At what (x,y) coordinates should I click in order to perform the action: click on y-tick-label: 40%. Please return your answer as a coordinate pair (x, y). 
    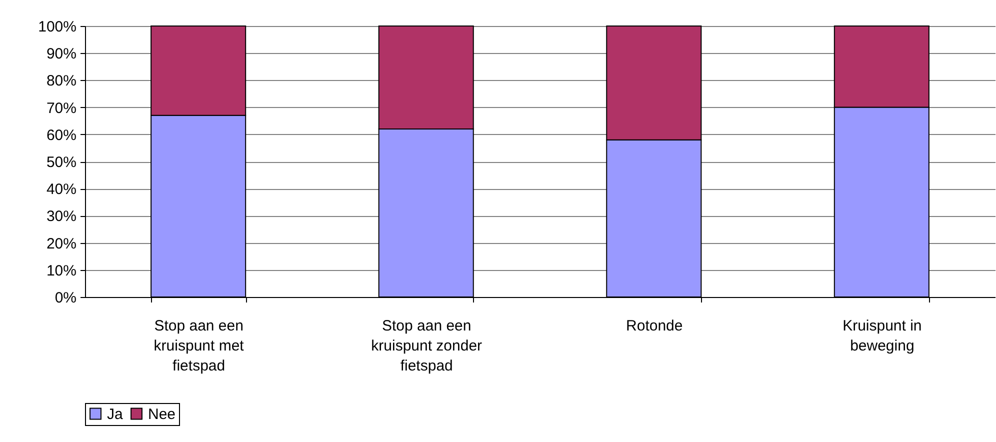
    Looking at the image, I should click on (61, 189).